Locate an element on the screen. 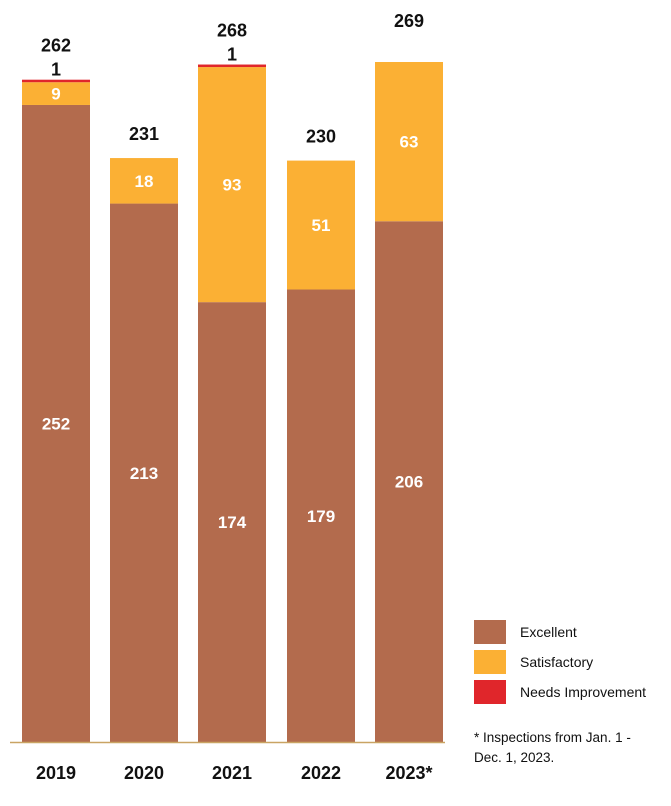 This screenshot has width=671, height=806. data-label-satisfactory-2023: 63 is located at coordinates (409, 142).